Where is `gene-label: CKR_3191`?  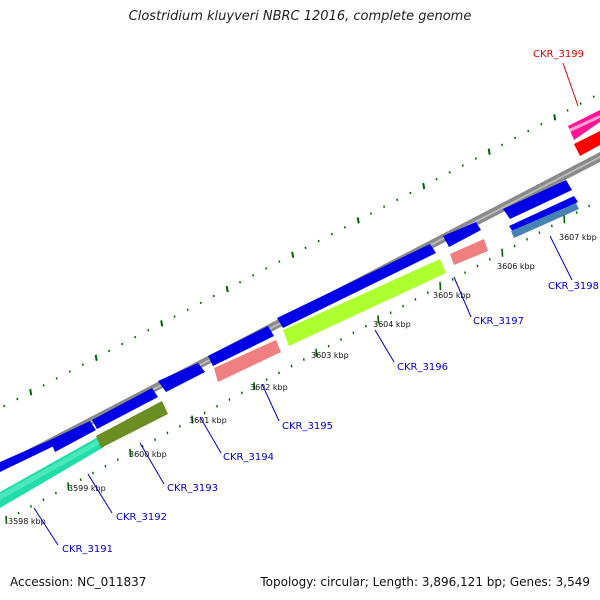
gene-label: CKR_3191 is located at coordinates (87, 549).